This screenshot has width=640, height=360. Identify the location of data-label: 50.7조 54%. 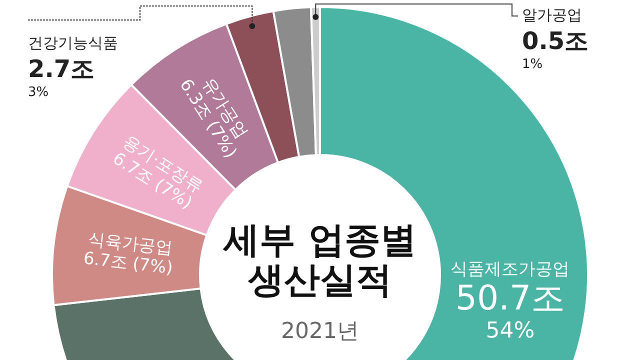
(510, 311).